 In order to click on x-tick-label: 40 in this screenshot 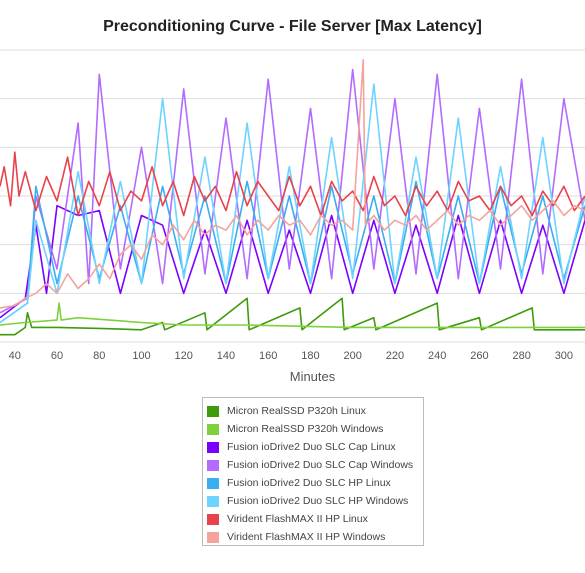, I will do `click(15, 356)`.